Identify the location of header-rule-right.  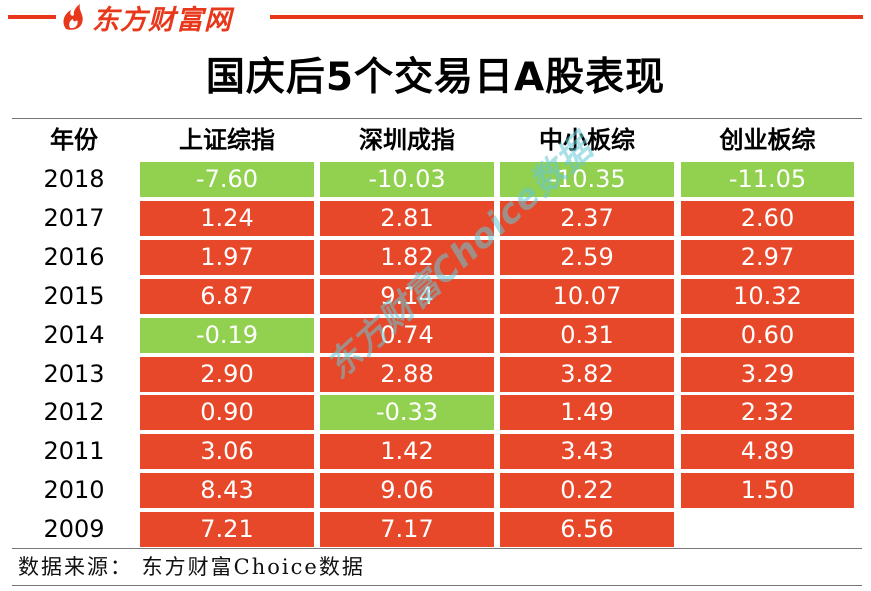
(566, 17).